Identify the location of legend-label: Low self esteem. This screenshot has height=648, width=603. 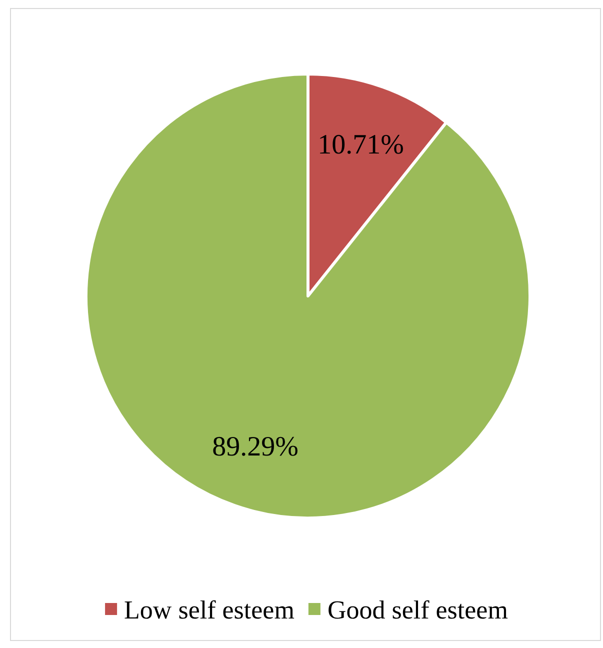
(209, 610).